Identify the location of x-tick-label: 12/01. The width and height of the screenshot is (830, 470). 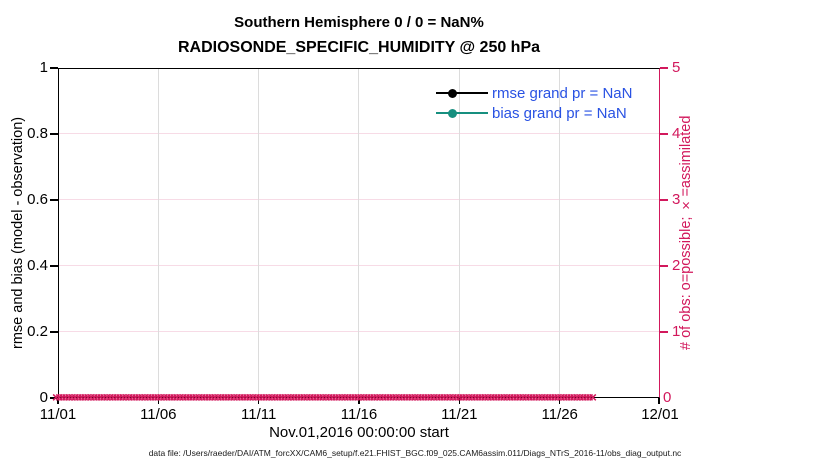
(660, 414).